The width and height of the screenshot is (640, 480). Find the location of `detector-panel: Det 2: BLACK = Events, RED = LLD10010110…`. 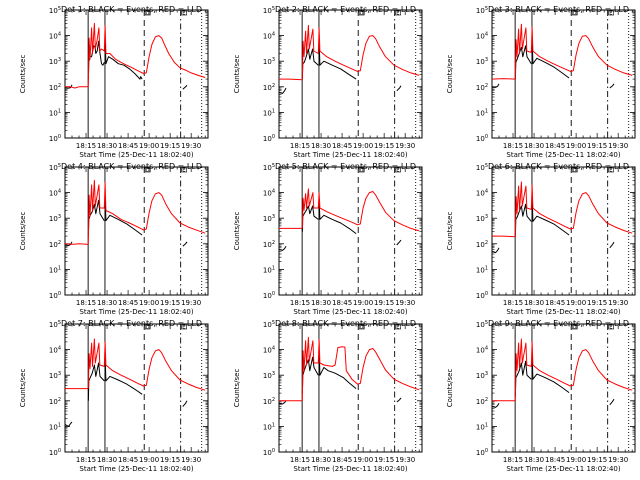

detector-panel: Det 2: BLACK = Events, RED = LLD10010110… is located at coordinates (328, 82).